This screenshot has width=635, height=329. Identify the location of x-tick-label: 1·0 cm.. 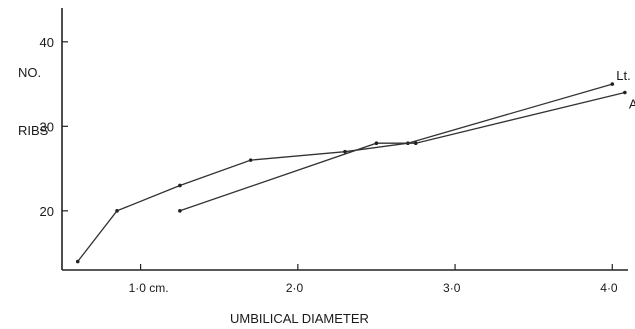
(149, 288).